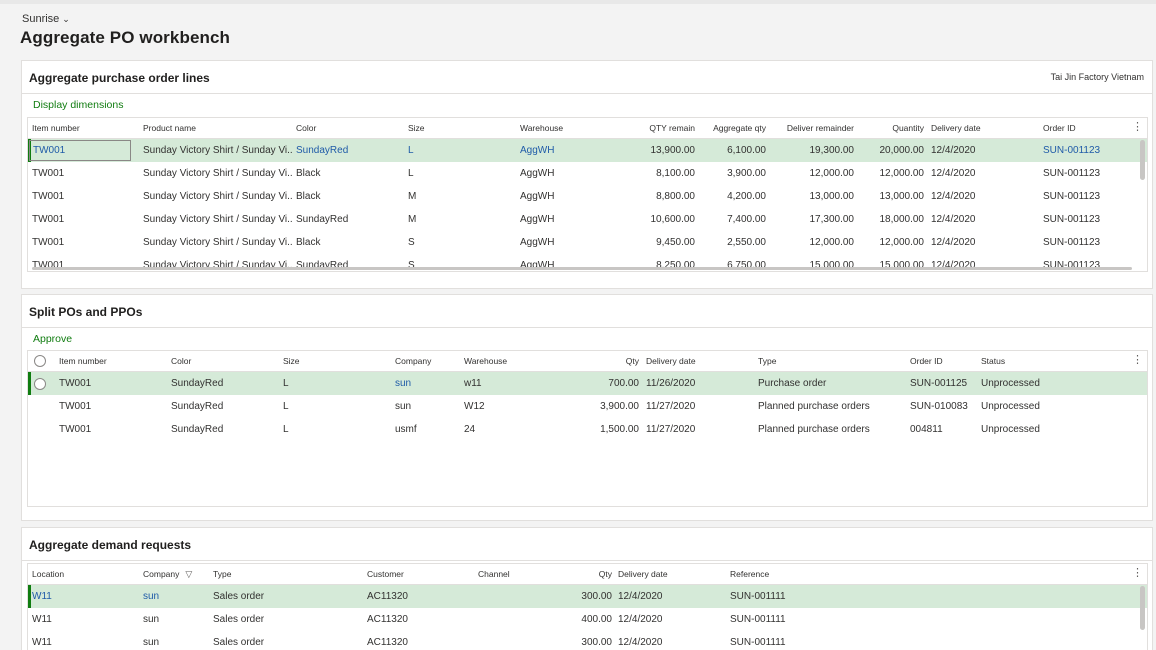 This screenshot has height=650, width=1156. What do you see at coordinates (993, 361) in the screenshot?
I see `column-header: Status` at bounding box center [993, 361].